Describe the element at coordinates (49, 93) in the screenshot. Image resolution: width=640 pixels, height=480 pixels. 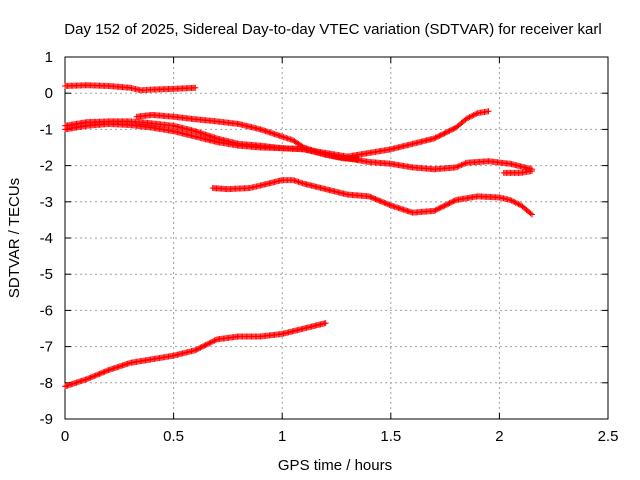
I see `y-tick-label: 0` at that location.